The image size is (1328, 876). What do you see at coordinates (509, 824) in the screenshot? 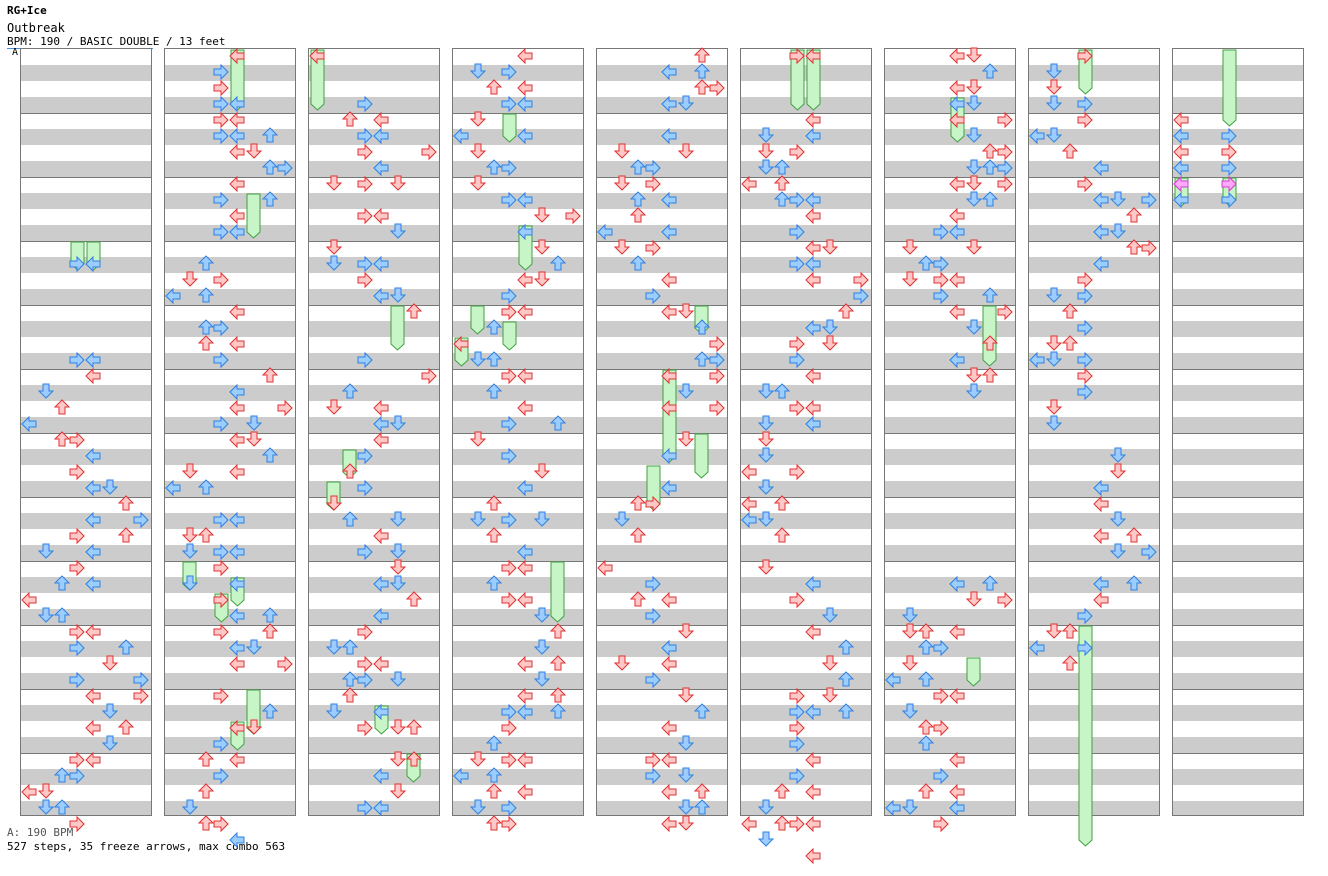
I see `right-arrow-icon` at bounding box center [509, 824].